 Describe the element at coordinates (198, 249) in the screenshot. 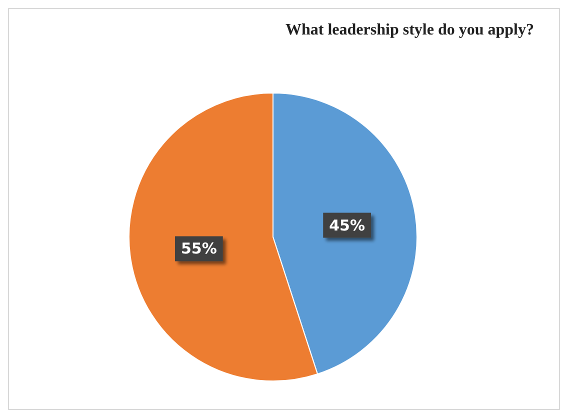

I see `data-label: 55%` at that location.